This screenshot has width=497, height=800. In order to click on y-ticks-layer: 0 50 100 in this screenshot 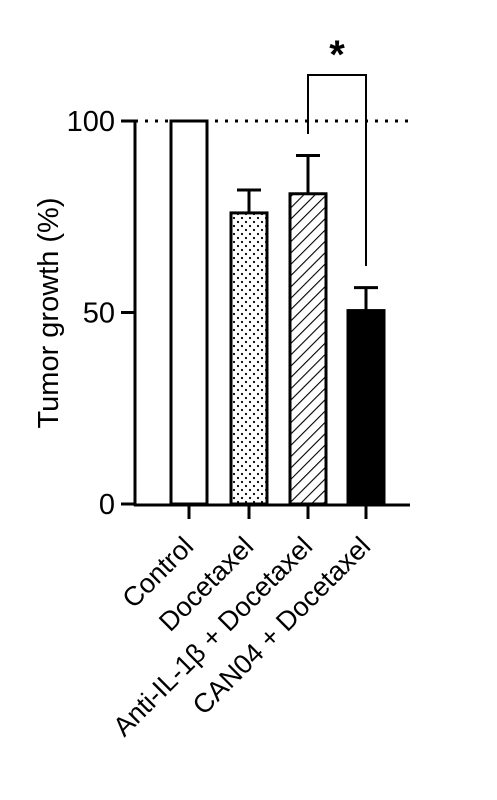, I will do `click(101, 313)`.